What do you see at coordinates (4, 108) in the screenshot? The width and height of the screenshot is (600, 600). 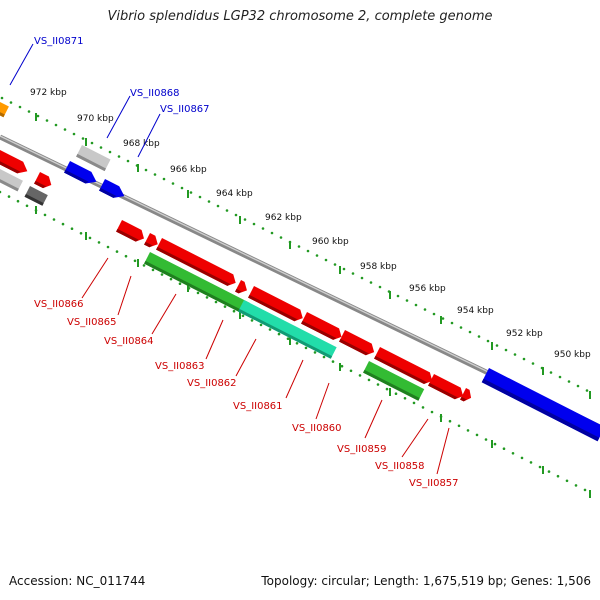 I see `gene-orange` at bounding box center [4, 108].